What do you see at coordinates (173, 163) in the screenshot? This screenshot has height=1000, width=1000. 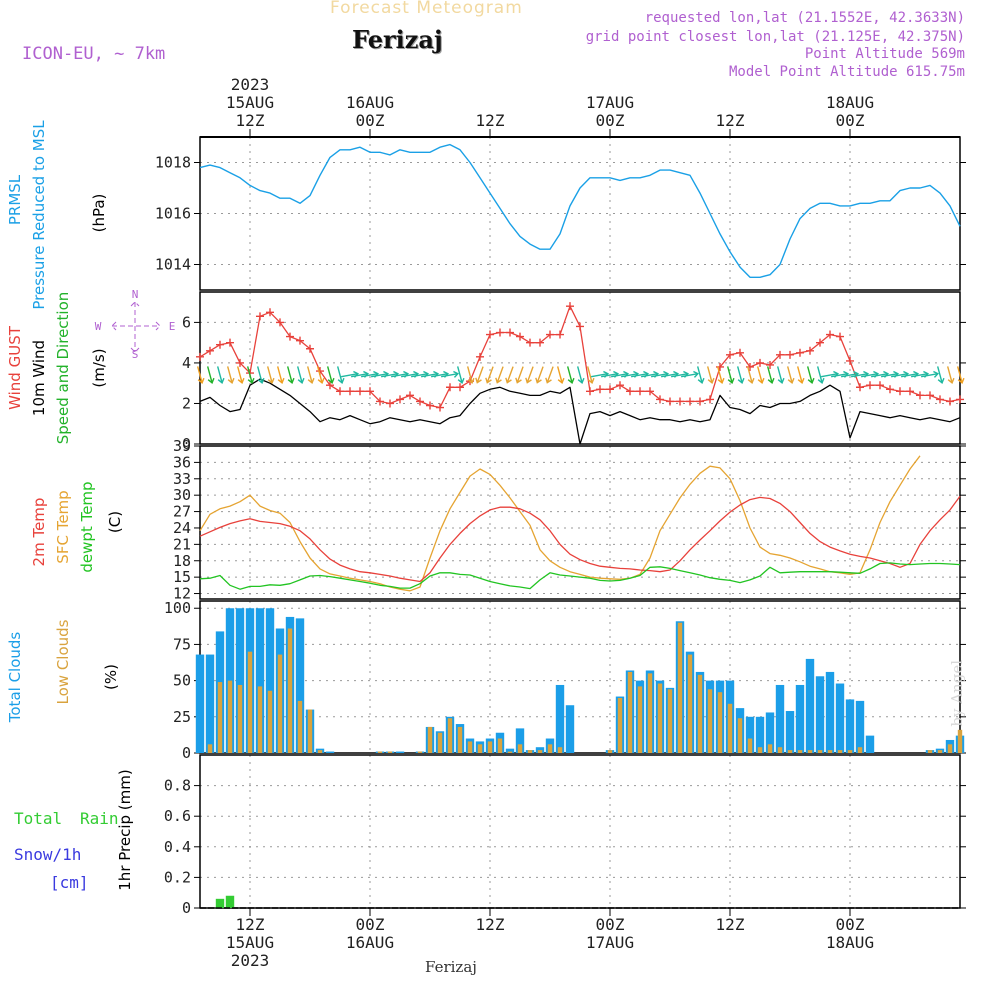 I see `pressure-ytick-label: 1018` at bounding box center [173, 163].